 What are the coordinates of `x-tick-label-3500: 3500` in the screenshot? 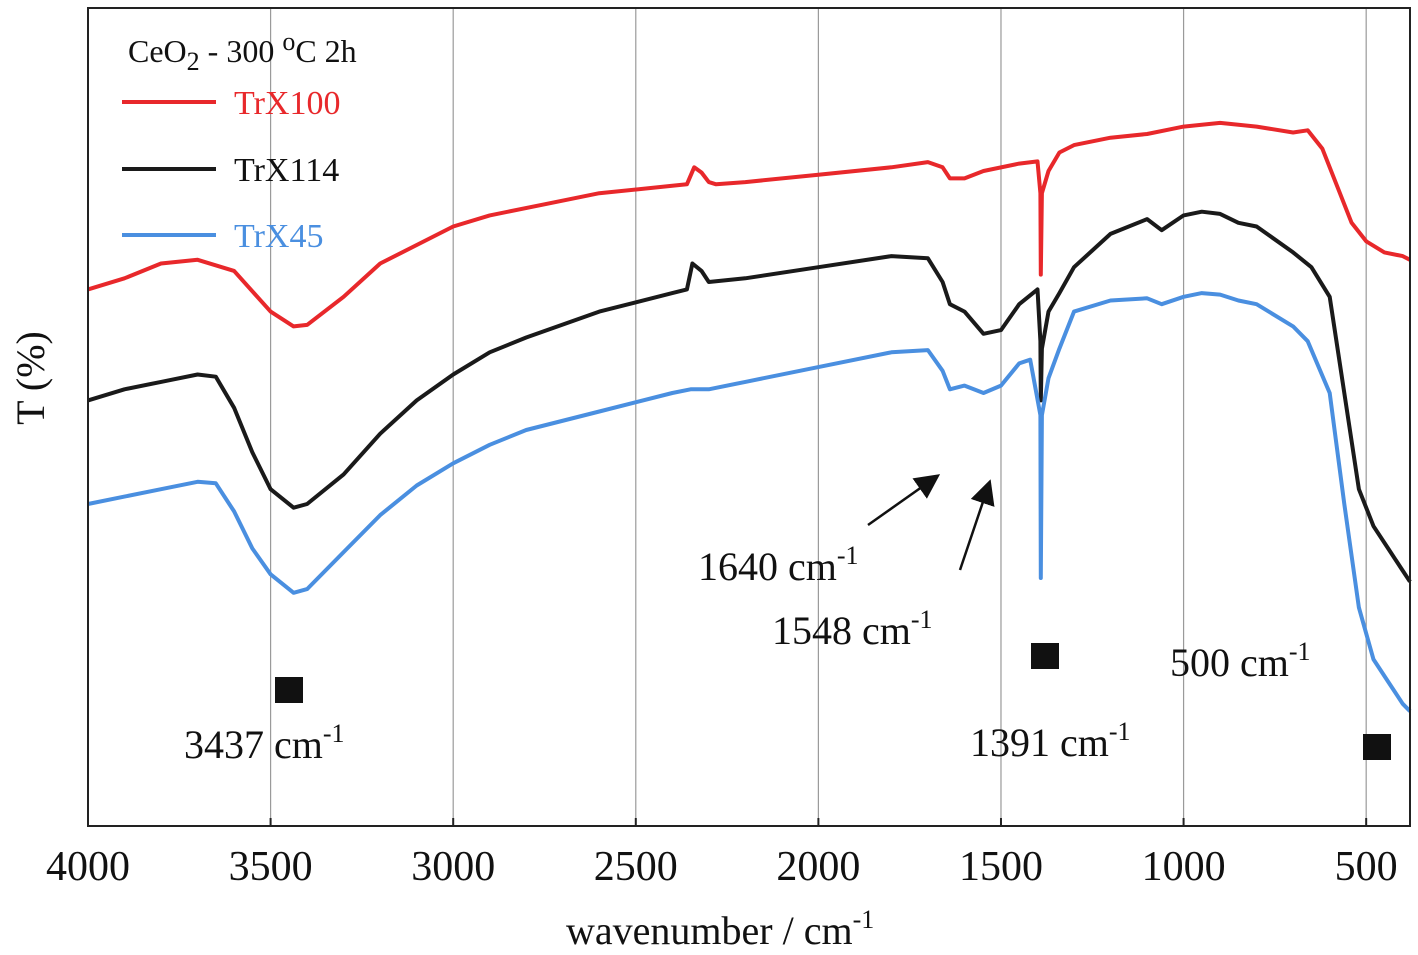 It's located at (271, 867).